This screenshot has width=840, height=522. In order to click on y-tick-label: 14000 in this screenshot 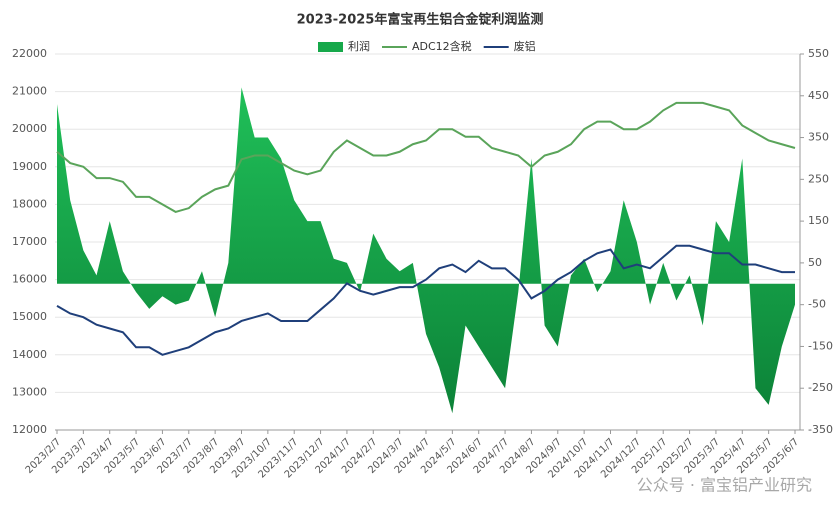, I will do `click(29, 354)`.